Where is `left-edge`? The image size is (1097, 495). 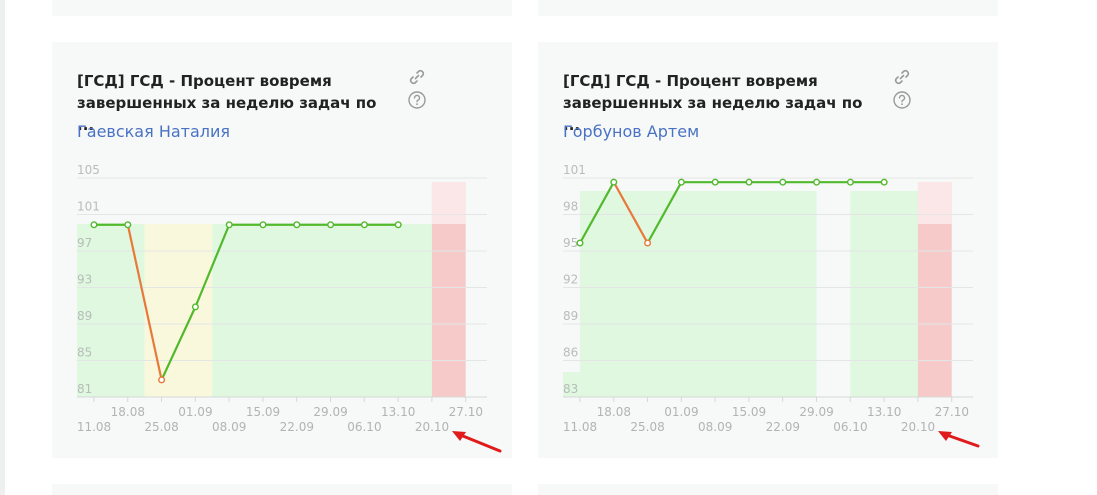
left-edge is located at coordinates (2, 247).